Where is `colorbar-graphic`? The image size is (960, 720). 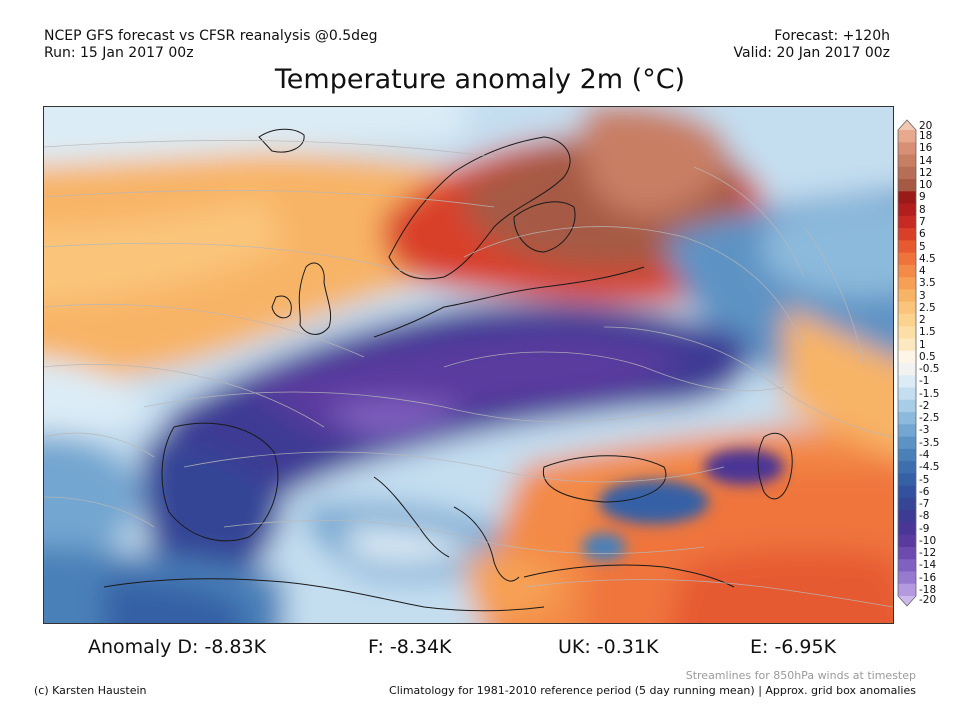 colorbar-graphic is located at coordinates (907, 363).